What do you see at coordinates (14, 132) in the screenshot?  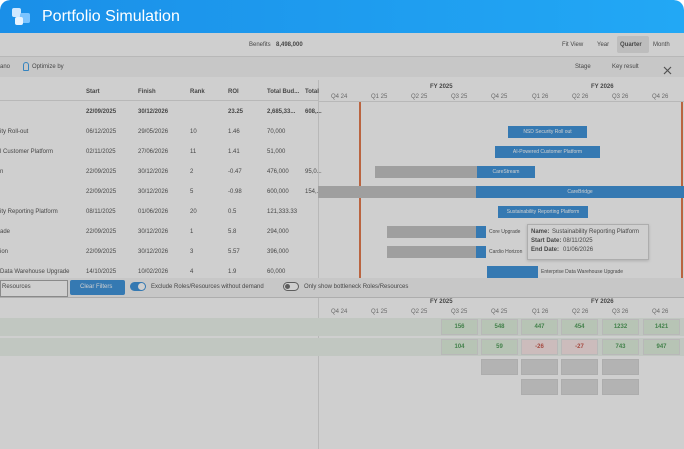 I see `project-name: ity Roll-out` at bounding box center [14, 132].